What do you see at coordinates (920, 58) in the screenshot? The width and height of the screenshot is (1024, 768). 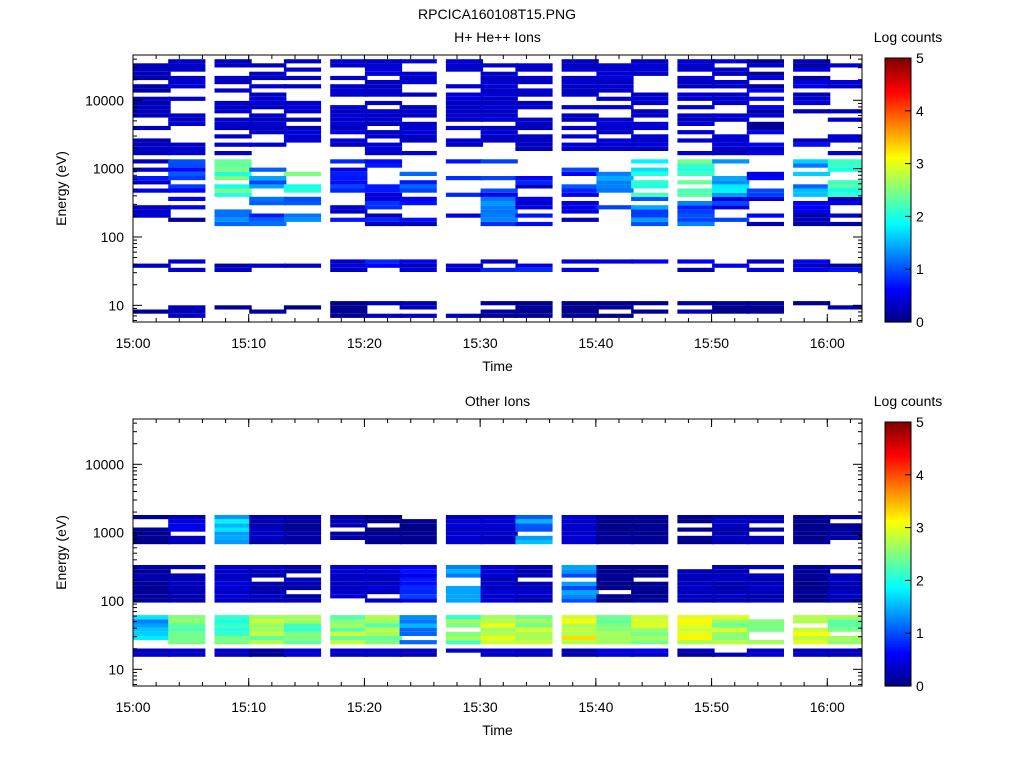 I see `colorbar-tick-label: 5` at bounding box center [920, 58].